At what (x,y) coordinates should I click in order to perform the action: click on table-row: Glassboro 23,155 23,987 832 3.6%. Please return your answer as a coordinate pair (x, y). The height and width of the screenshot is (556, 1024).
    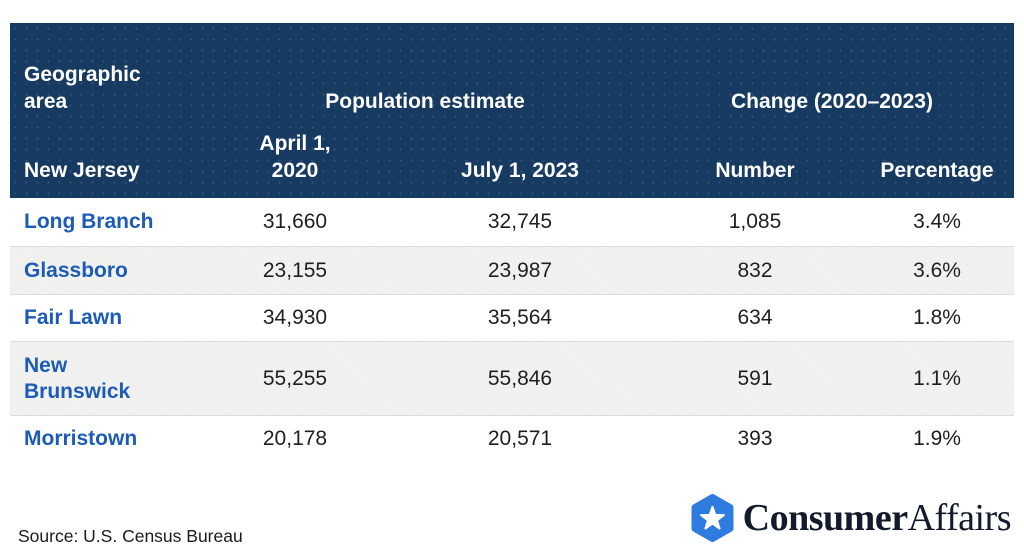
    Looking at the image, I should click on (512, 270).